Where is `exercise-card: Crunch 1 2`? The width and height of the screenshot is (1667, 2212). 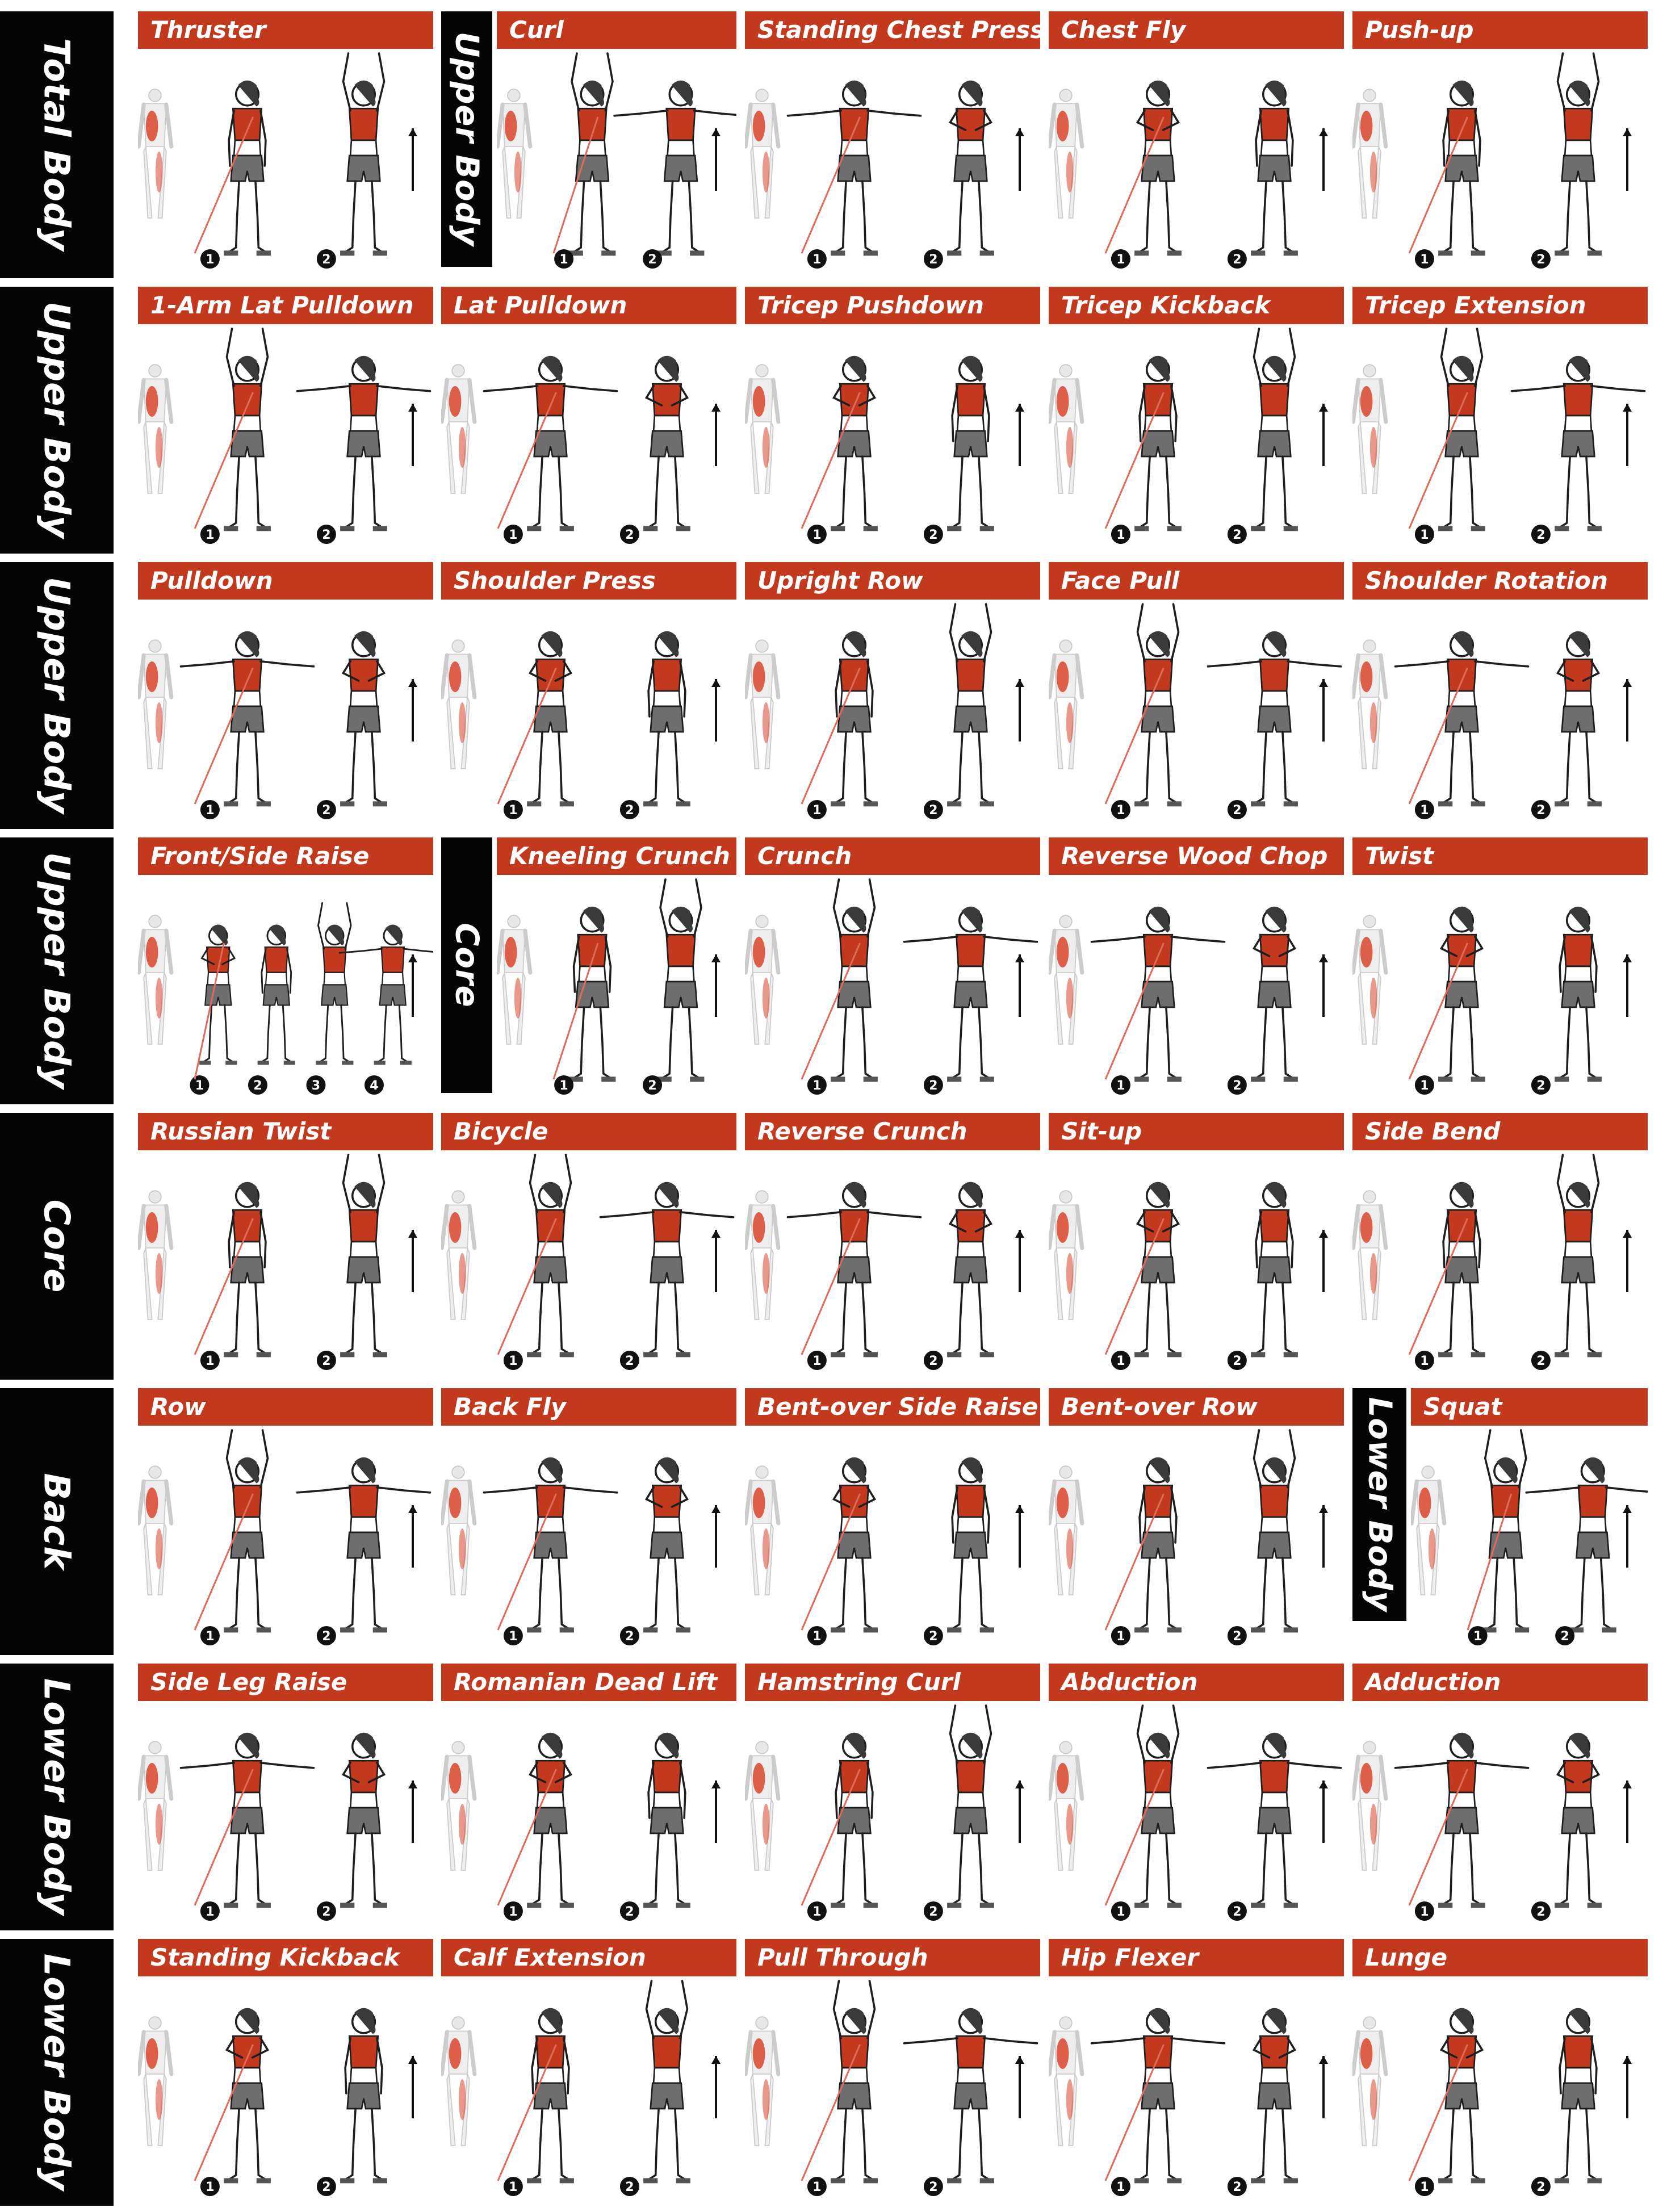 exercise-card: Crunch 1 2 is located at coordinates (893, 970).